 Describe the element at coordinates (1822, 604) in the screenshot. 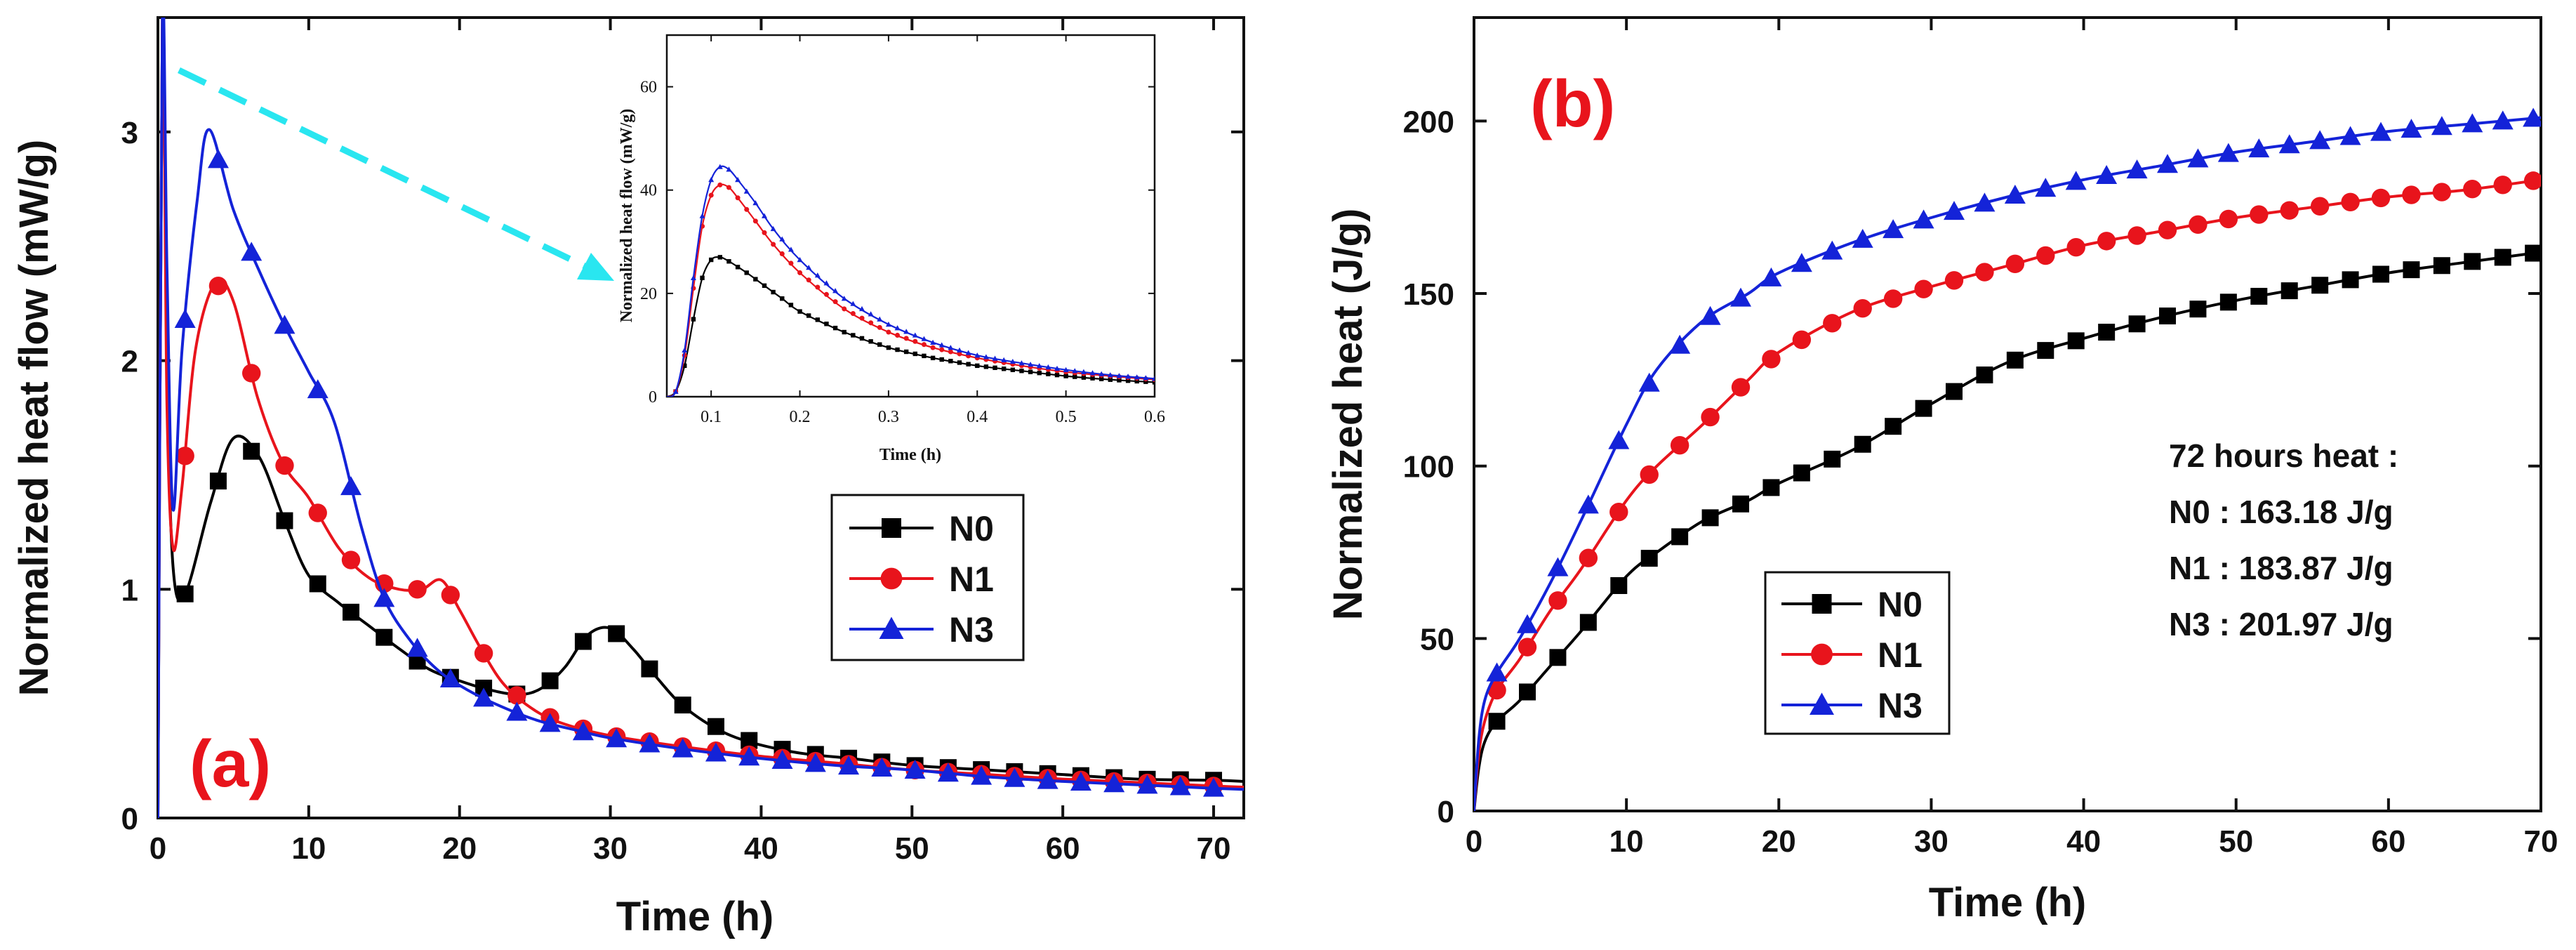

I see `legend-marker-n0` at that location.